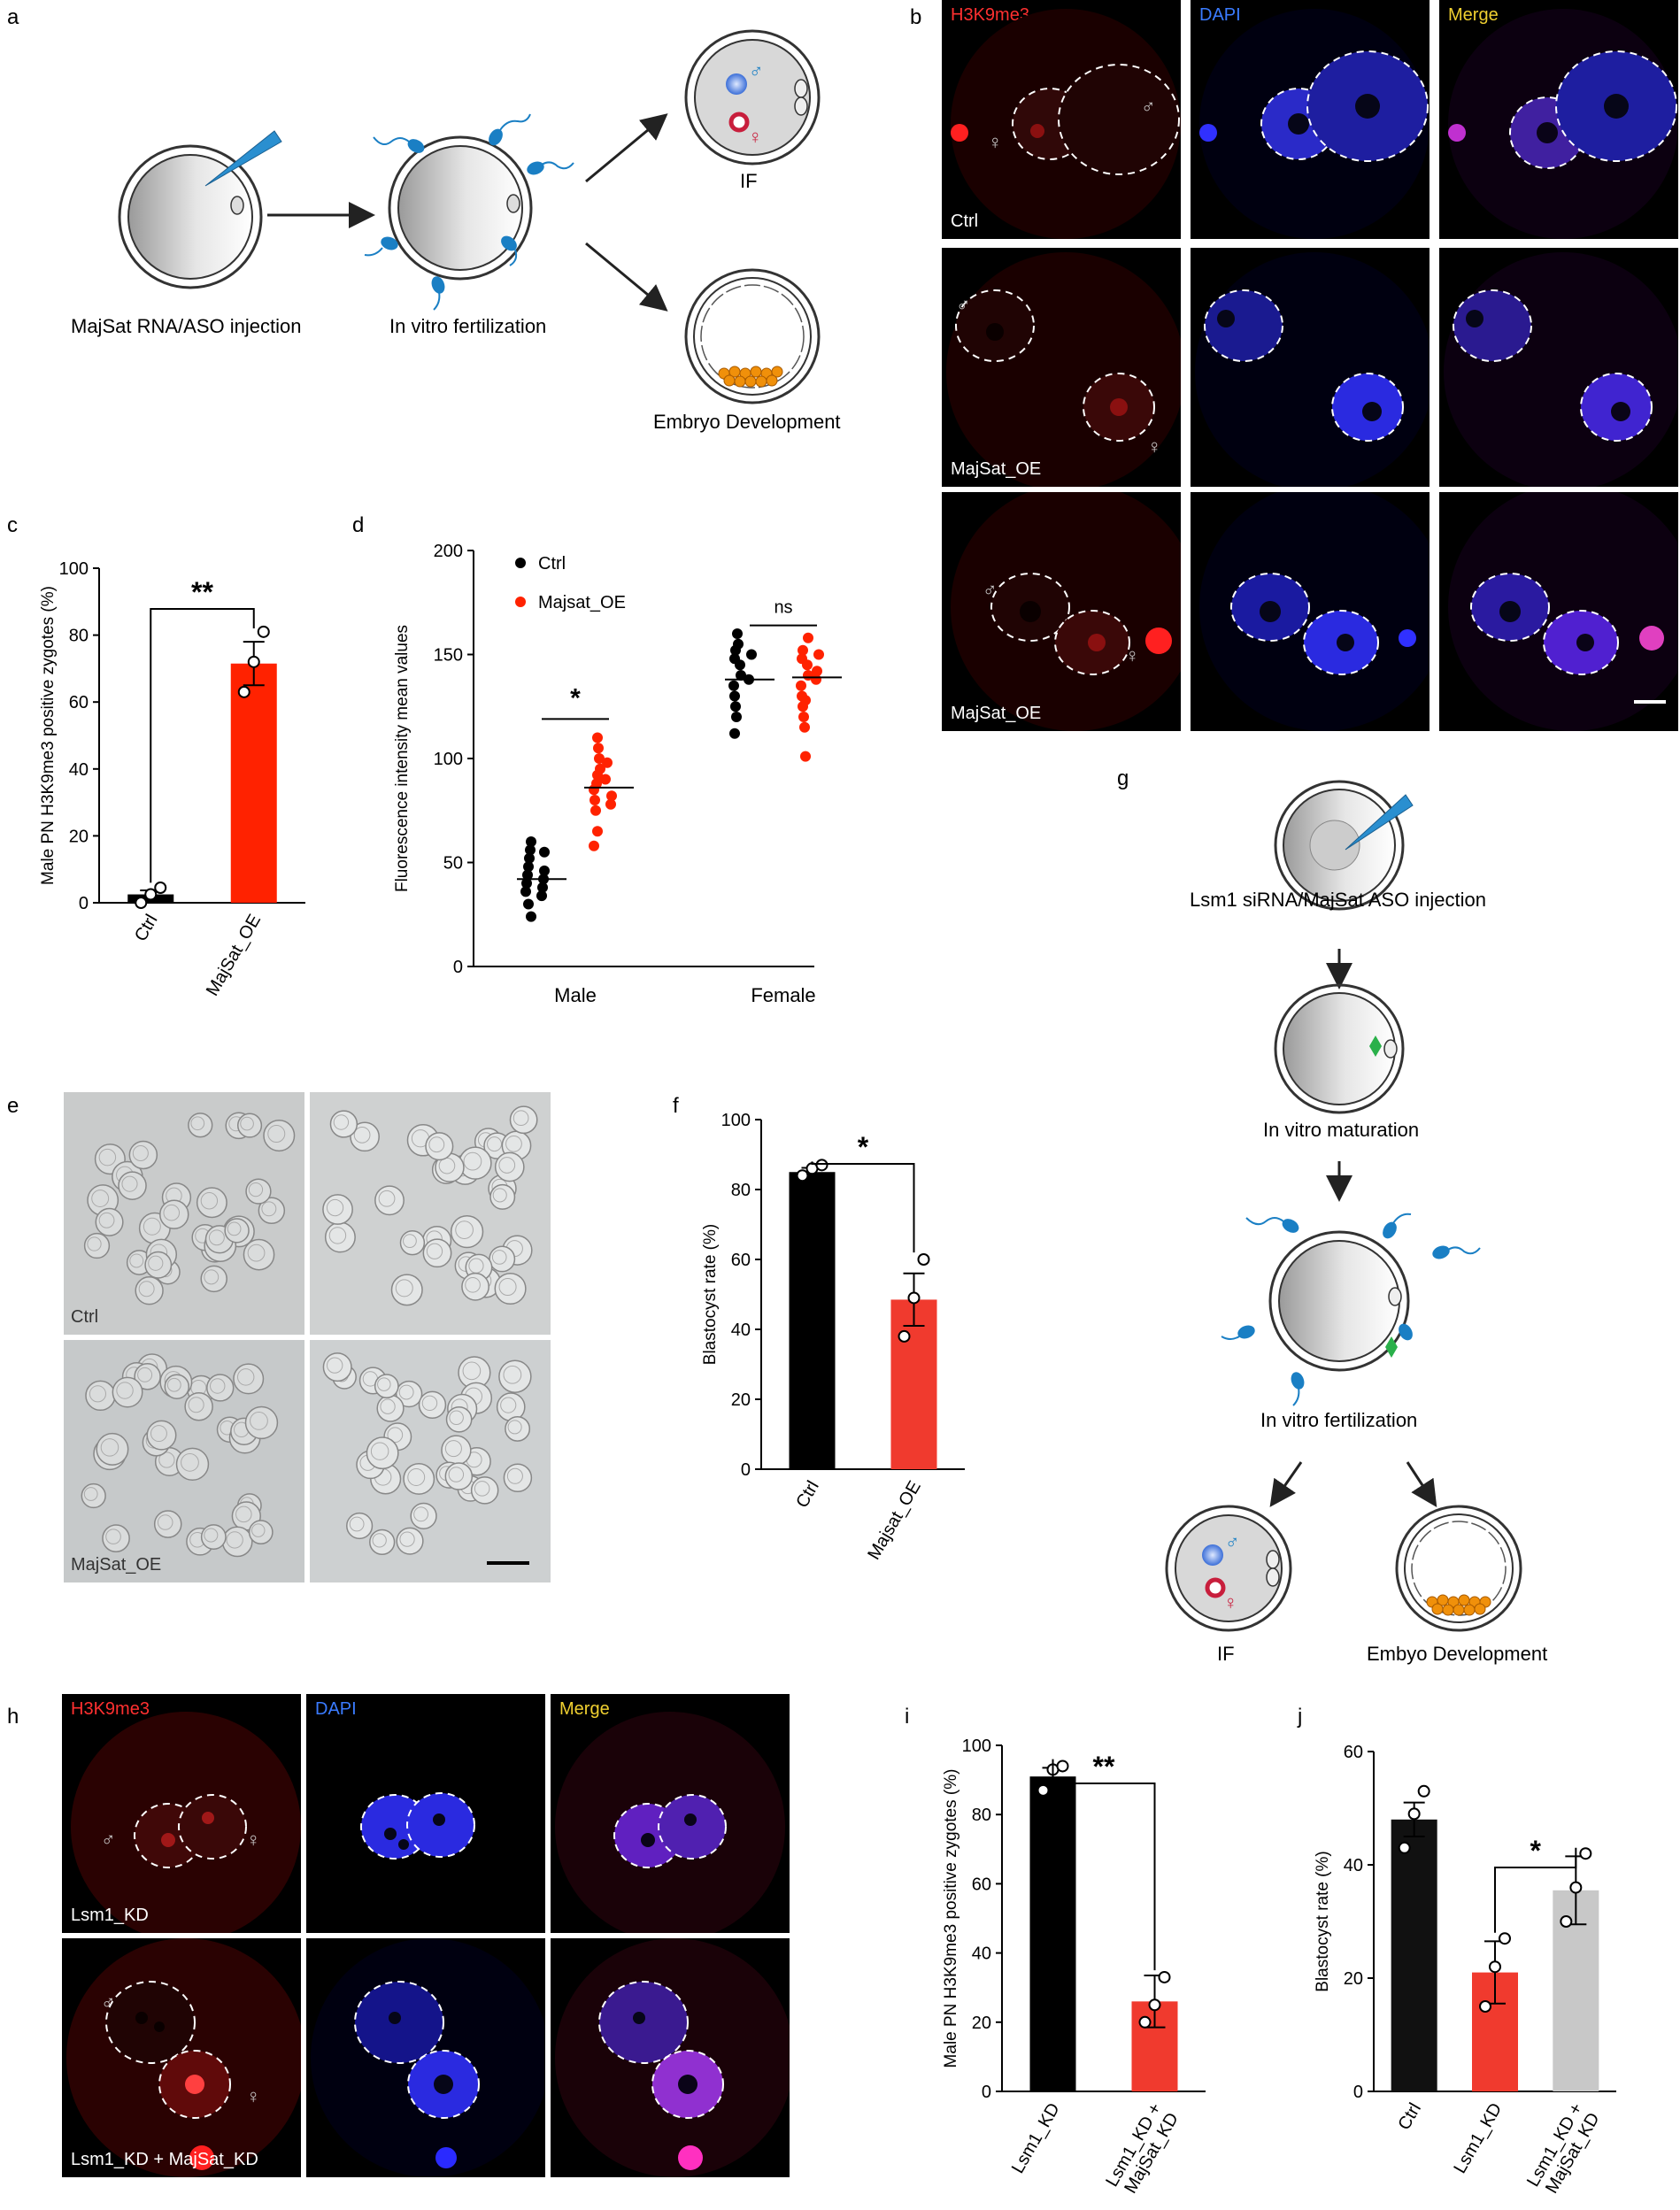  Describe the element at coordinates (996, 713) in the screenshot. I see `condition-label: MajSat_OE` at that location.